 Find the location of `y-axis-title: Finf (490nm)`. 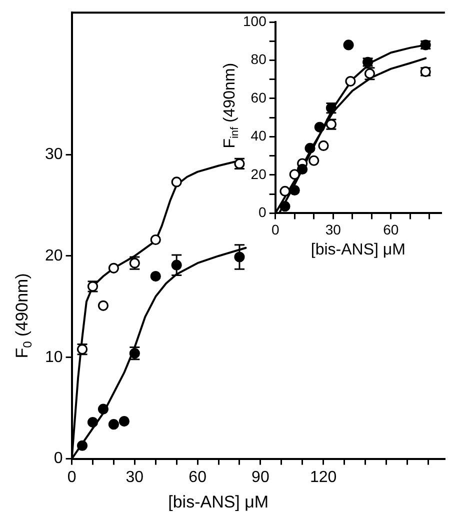

y-axis-title: Finf (490nm) is located at coordinates (231, 105).